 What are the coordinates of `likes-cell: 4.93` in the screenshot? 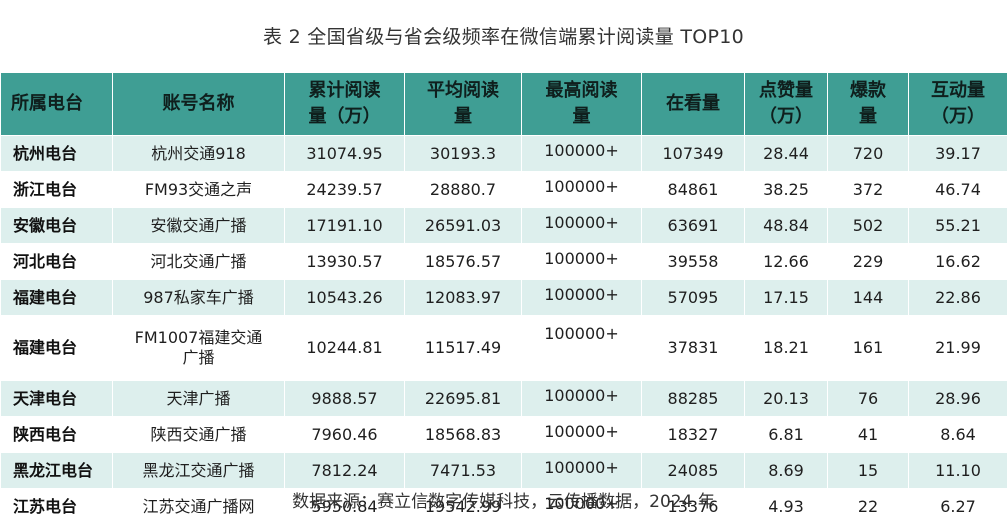 It's located at (786, 506).